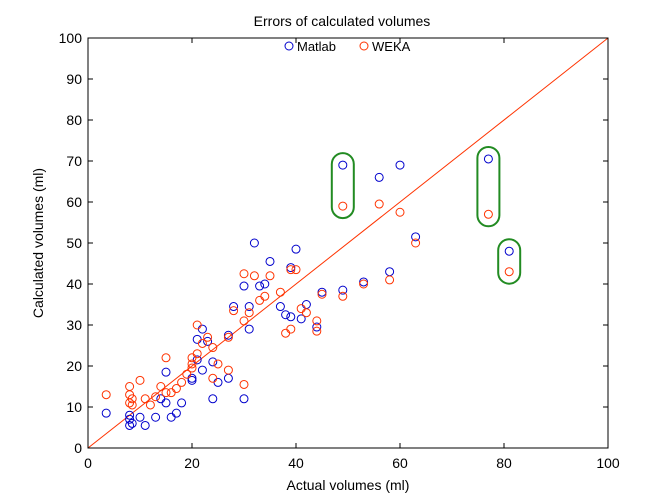  What do you see at coordinates (74, 161) in the screenshot?
I see `y-tick-label: 70` at bounding box center [74, 161].